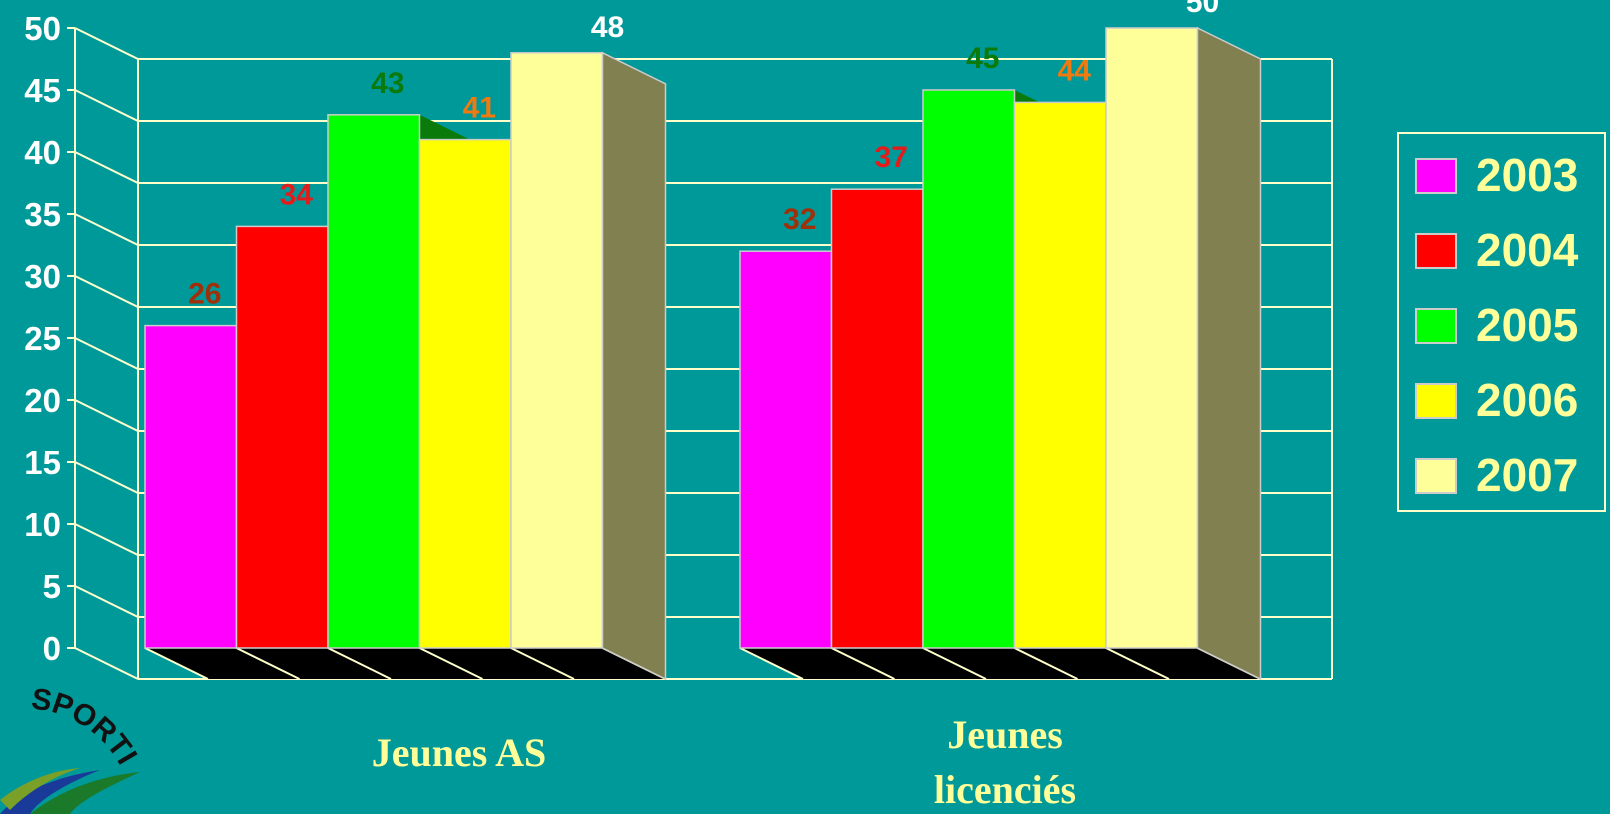  What do you see at coordinates (42, 28) in the screenshot?
I see `y-tick-label-50: 50` at bounding box center [42, 28].